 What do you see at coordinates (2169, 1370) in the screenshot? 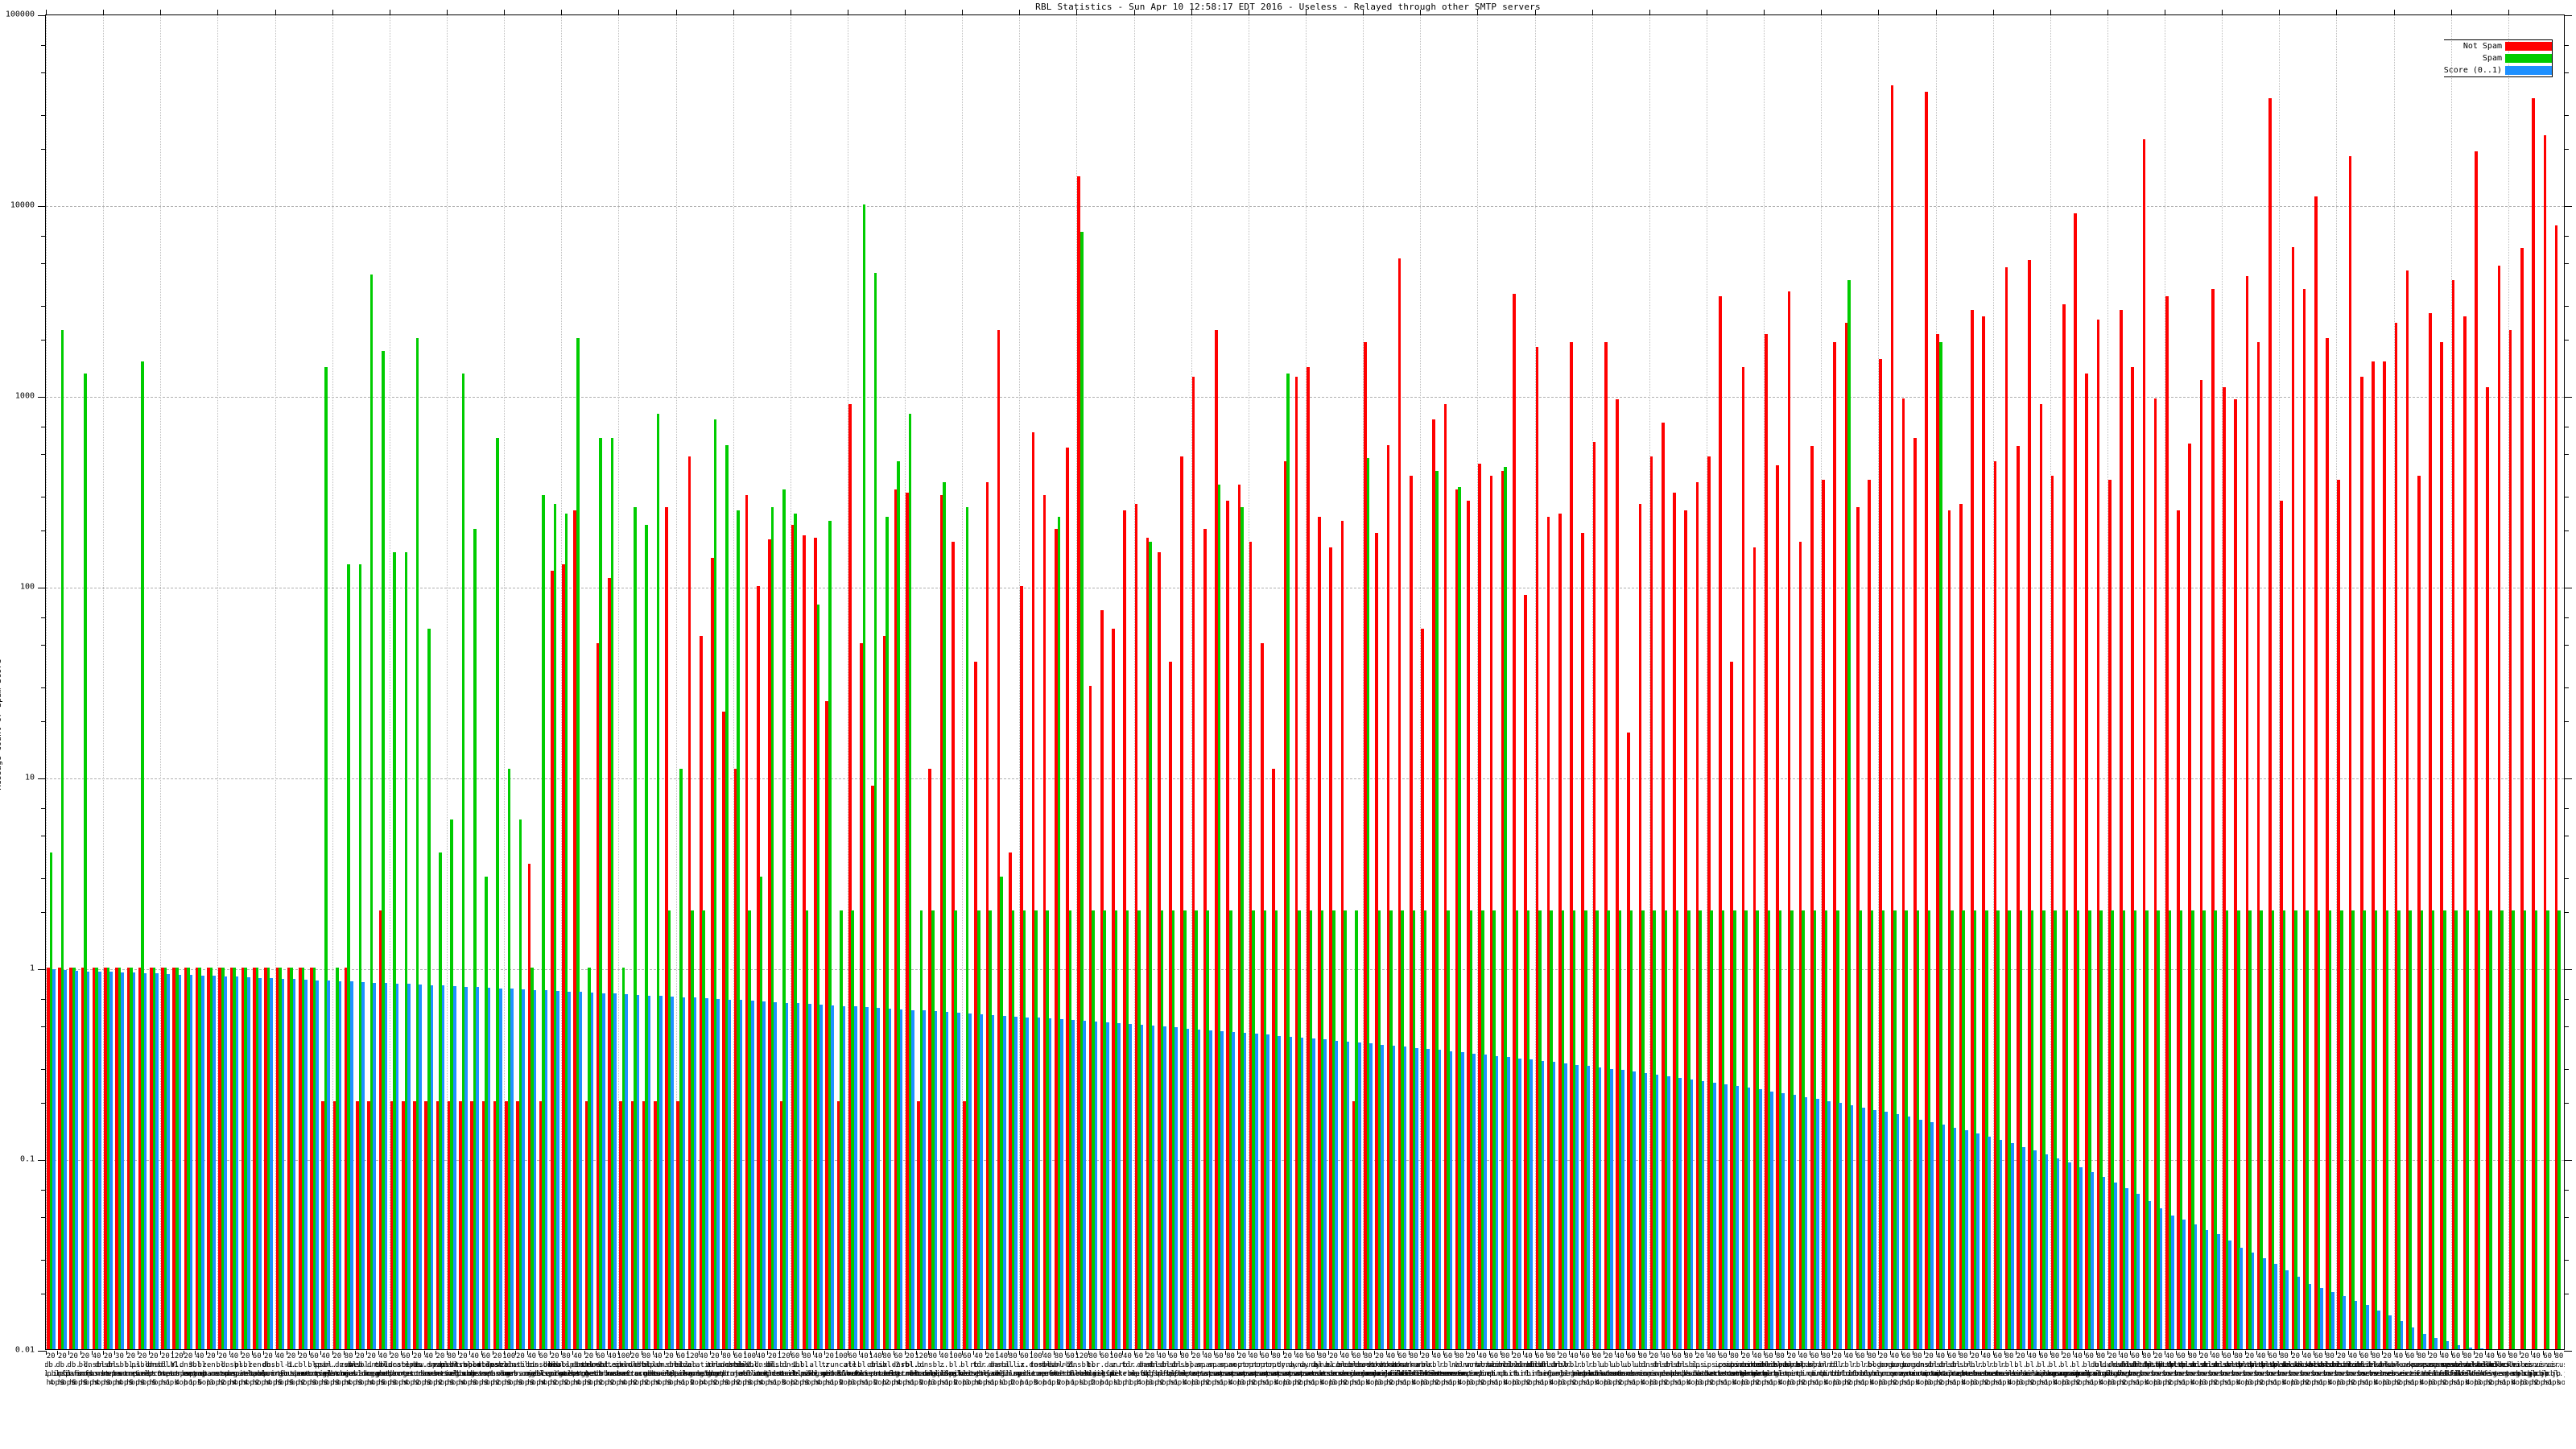
I see `x-axis-tick-label: 40 http.dnsbl. sorbs.net 3 hops` at bounding box center [2169, 1370].